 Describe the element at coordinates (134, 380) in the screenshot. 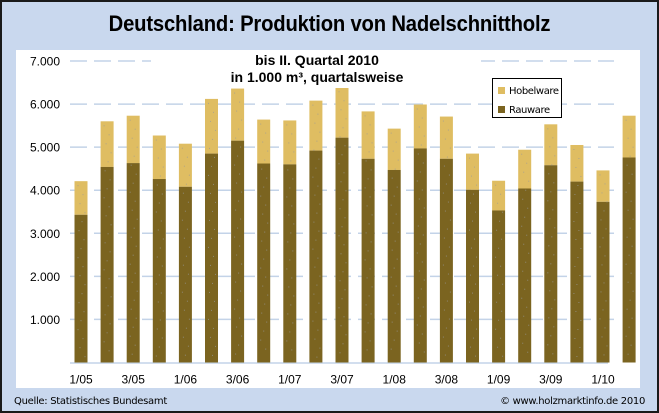

I see `x-tick-label: 3/05` at that location.